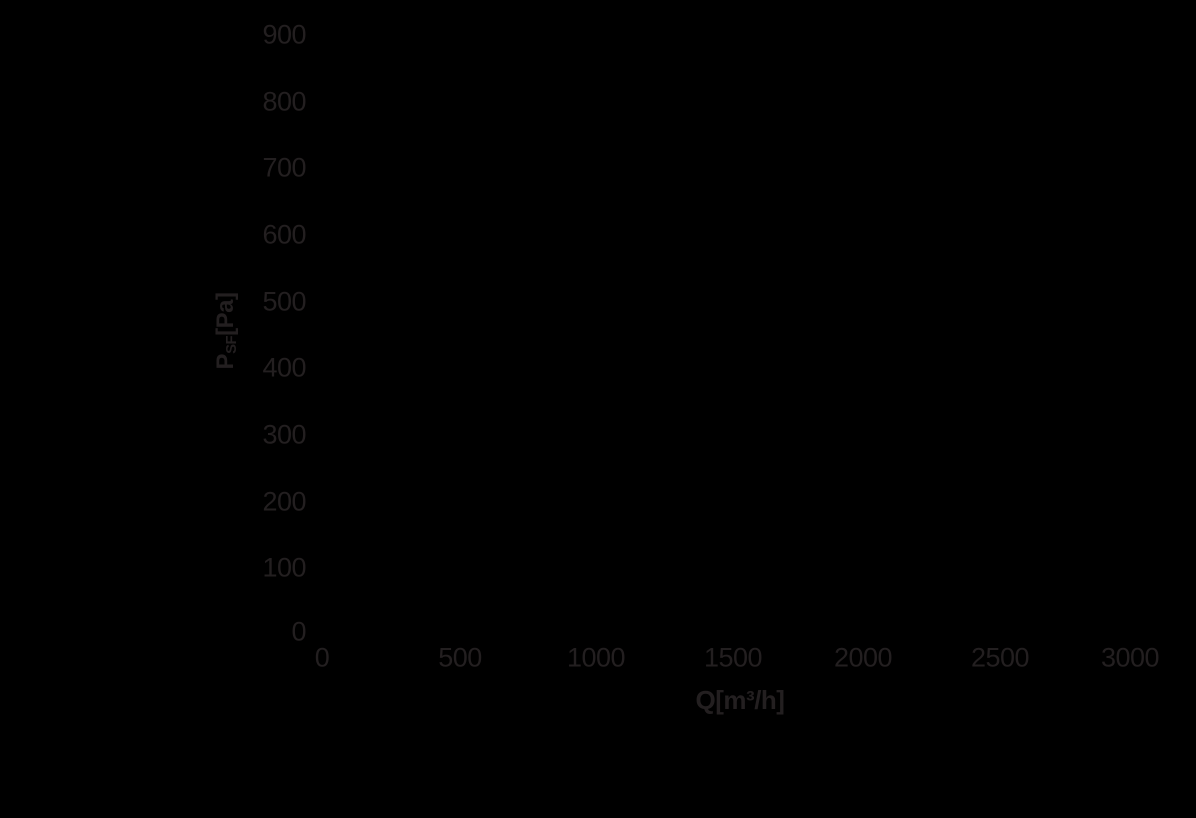  Describe the element at coordinates (298, 631) in the screenshot. I see `y-tick-label-0: 0` at that location.